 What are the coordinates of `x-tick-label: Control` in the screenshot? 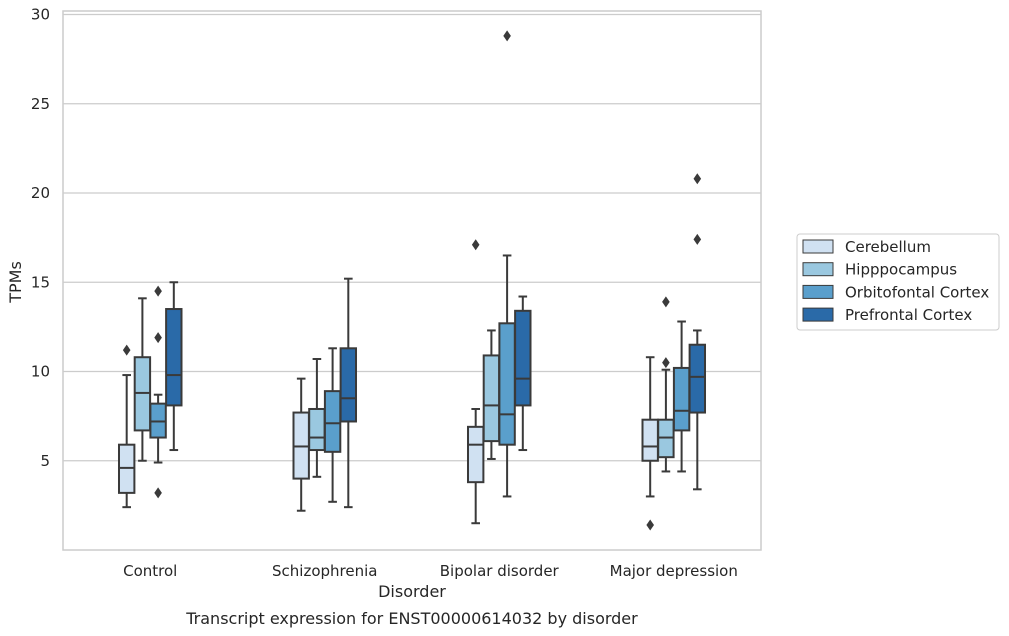 It's located at (150, 571).